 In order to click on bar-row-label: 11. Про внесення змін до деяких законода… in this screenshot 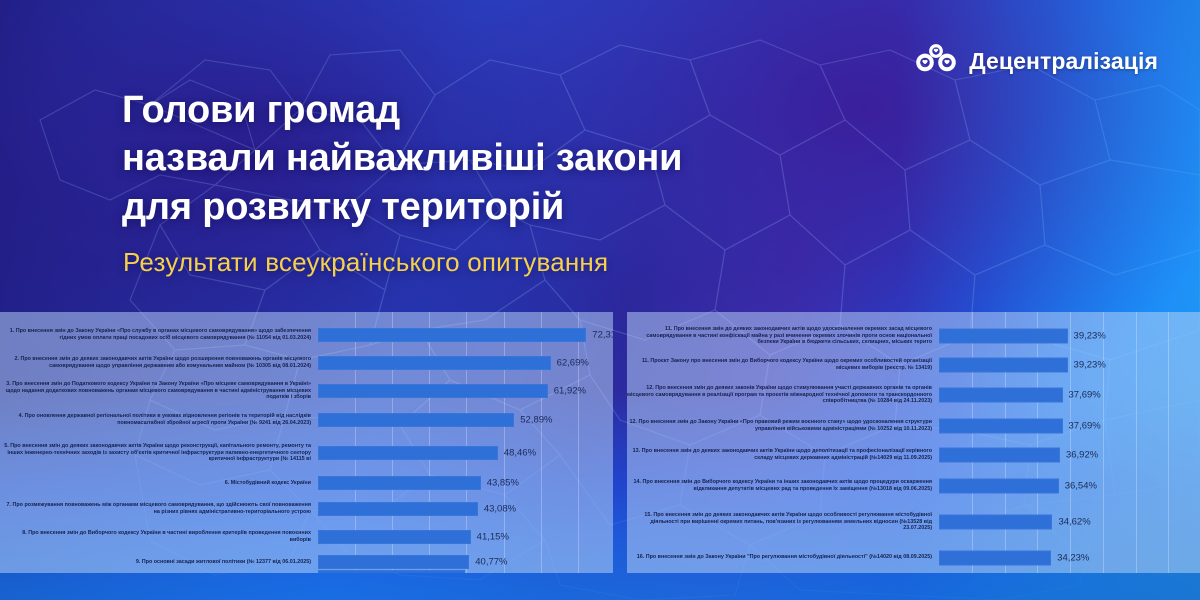, I will do `click(789, 335)`.